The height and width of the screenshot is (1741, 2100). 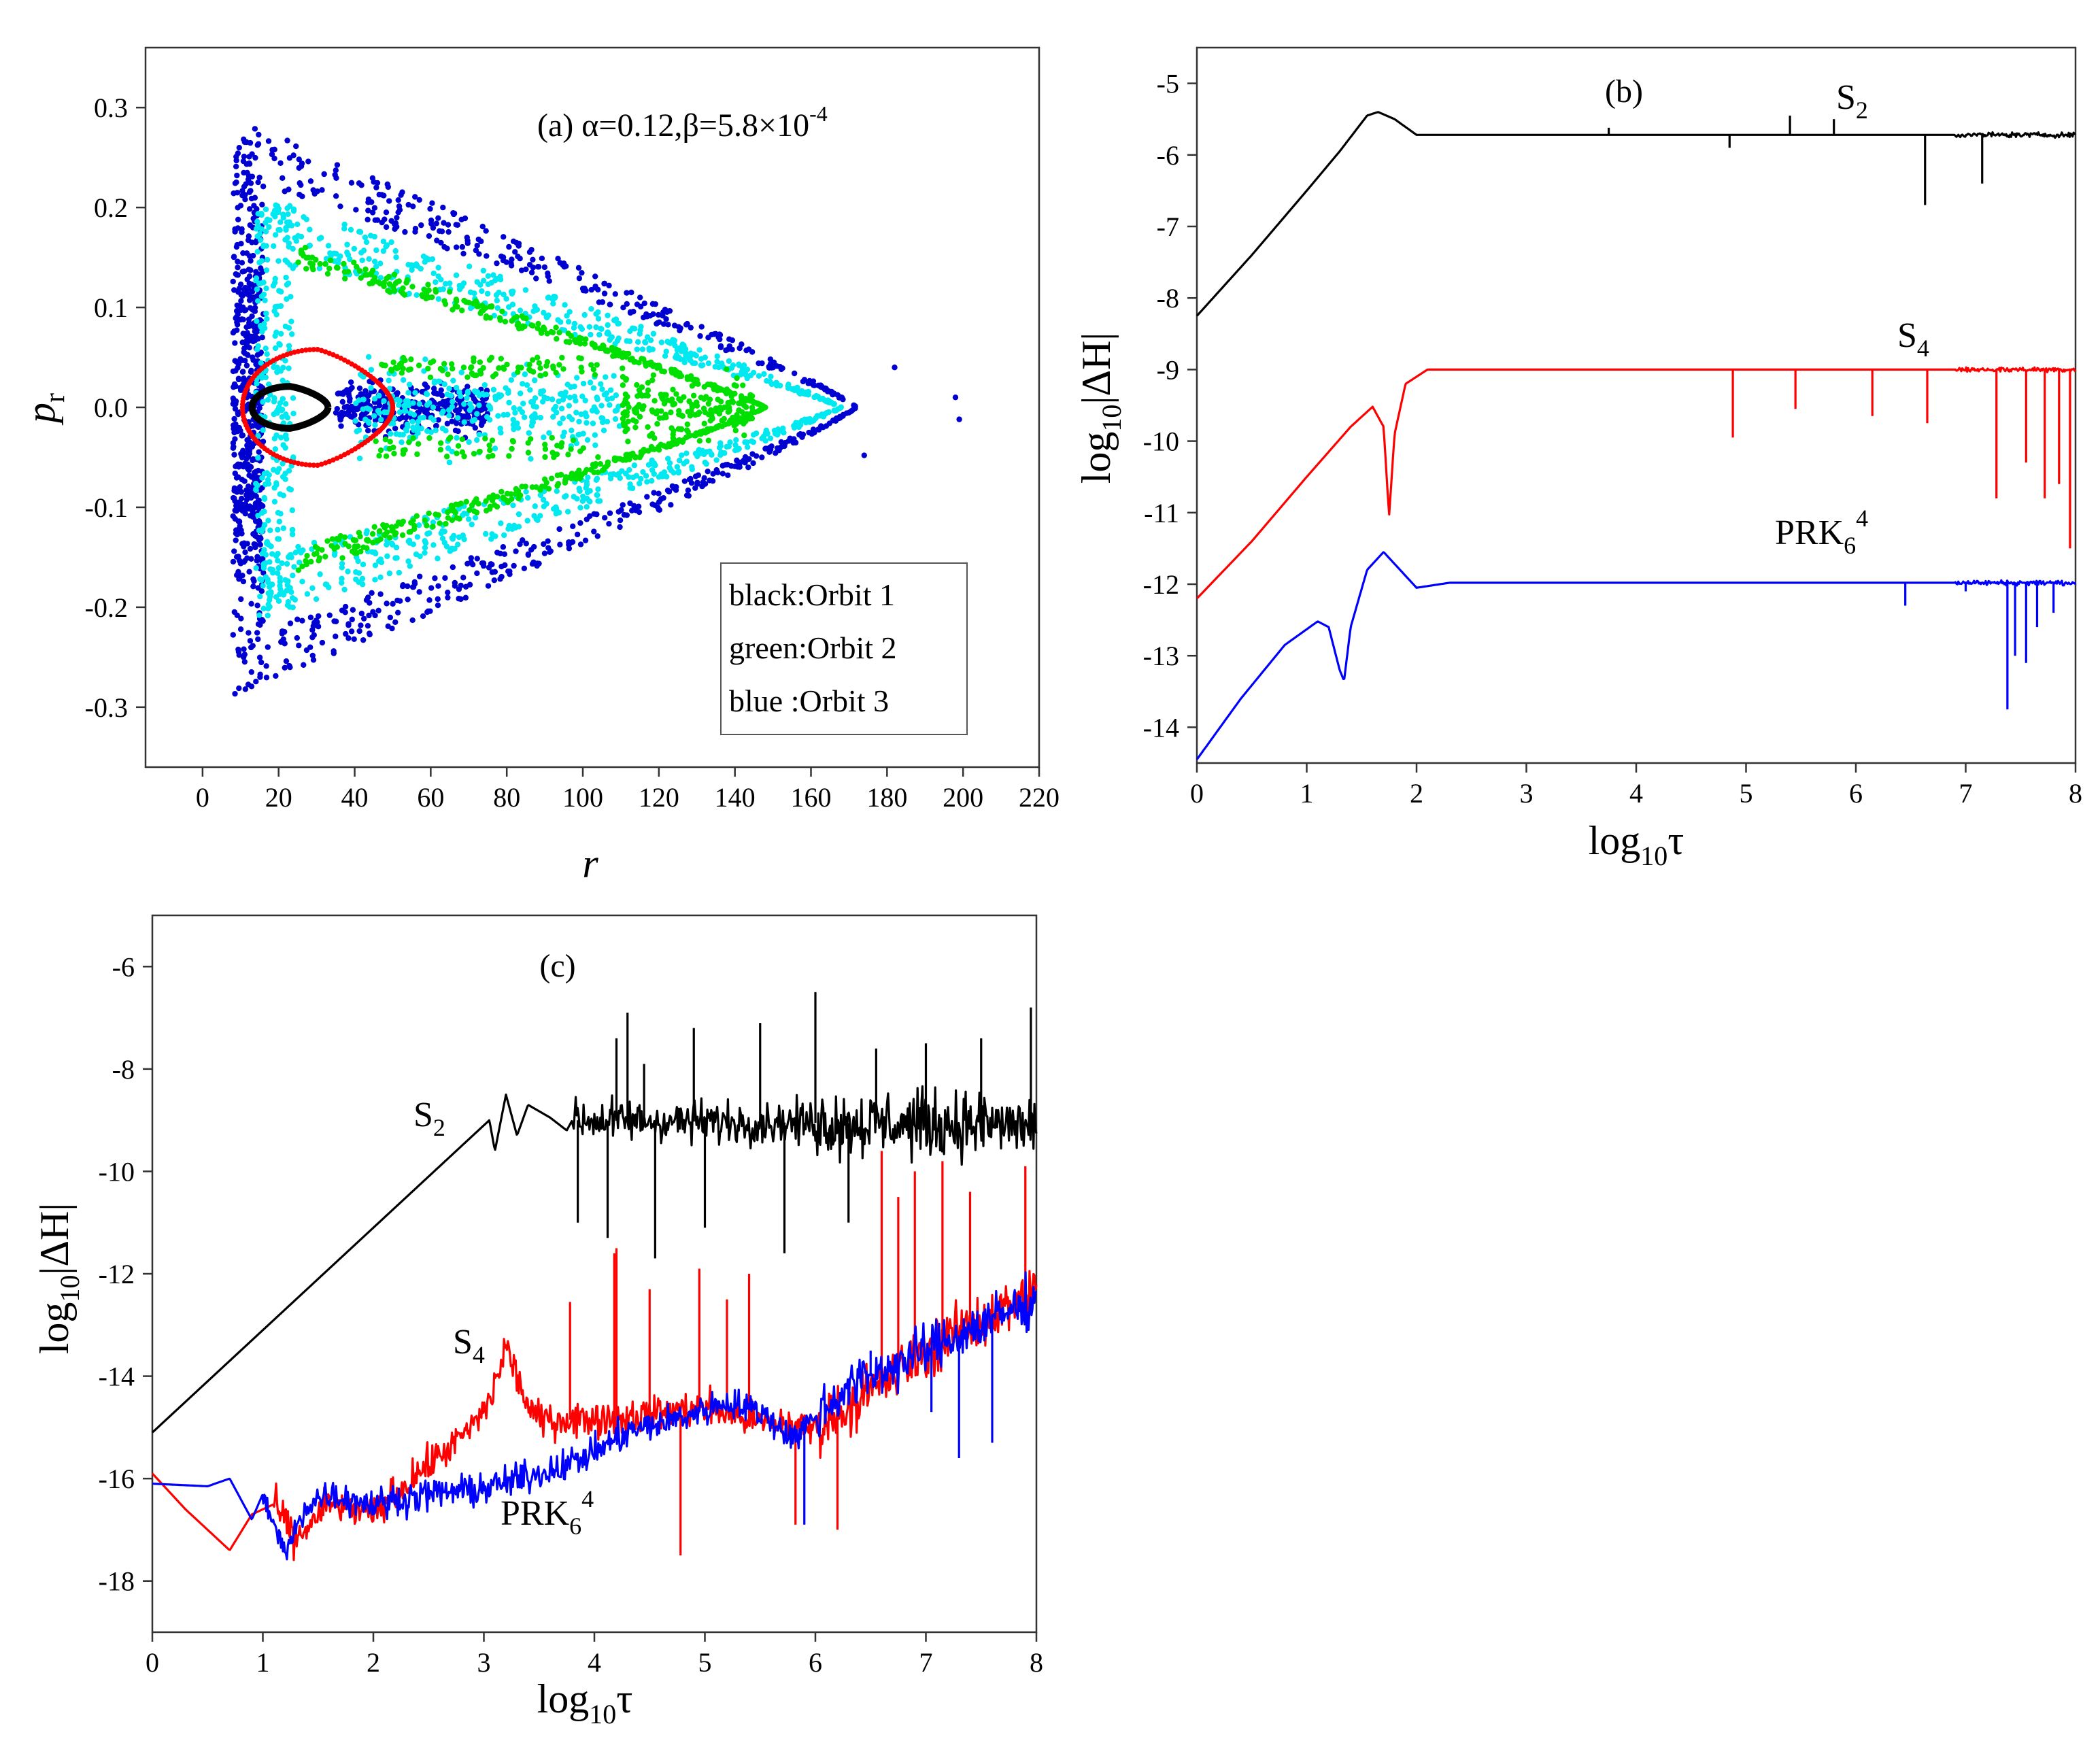 What do you see at coordinates (429, 1118) in the screenshot?
I see `panel-c-series-label-s2: S2` at bounding box center [429, 1118].